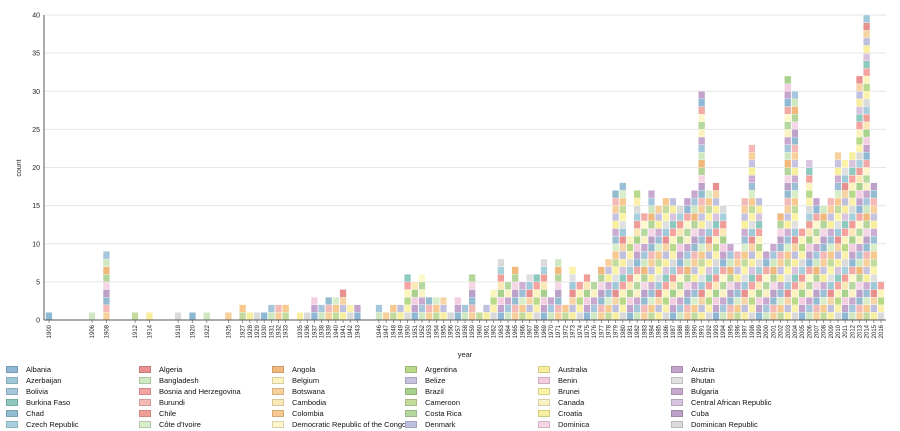 The width and height of the screenshot is (900, 431). I want to click on bar-1995, so click(730, 282).